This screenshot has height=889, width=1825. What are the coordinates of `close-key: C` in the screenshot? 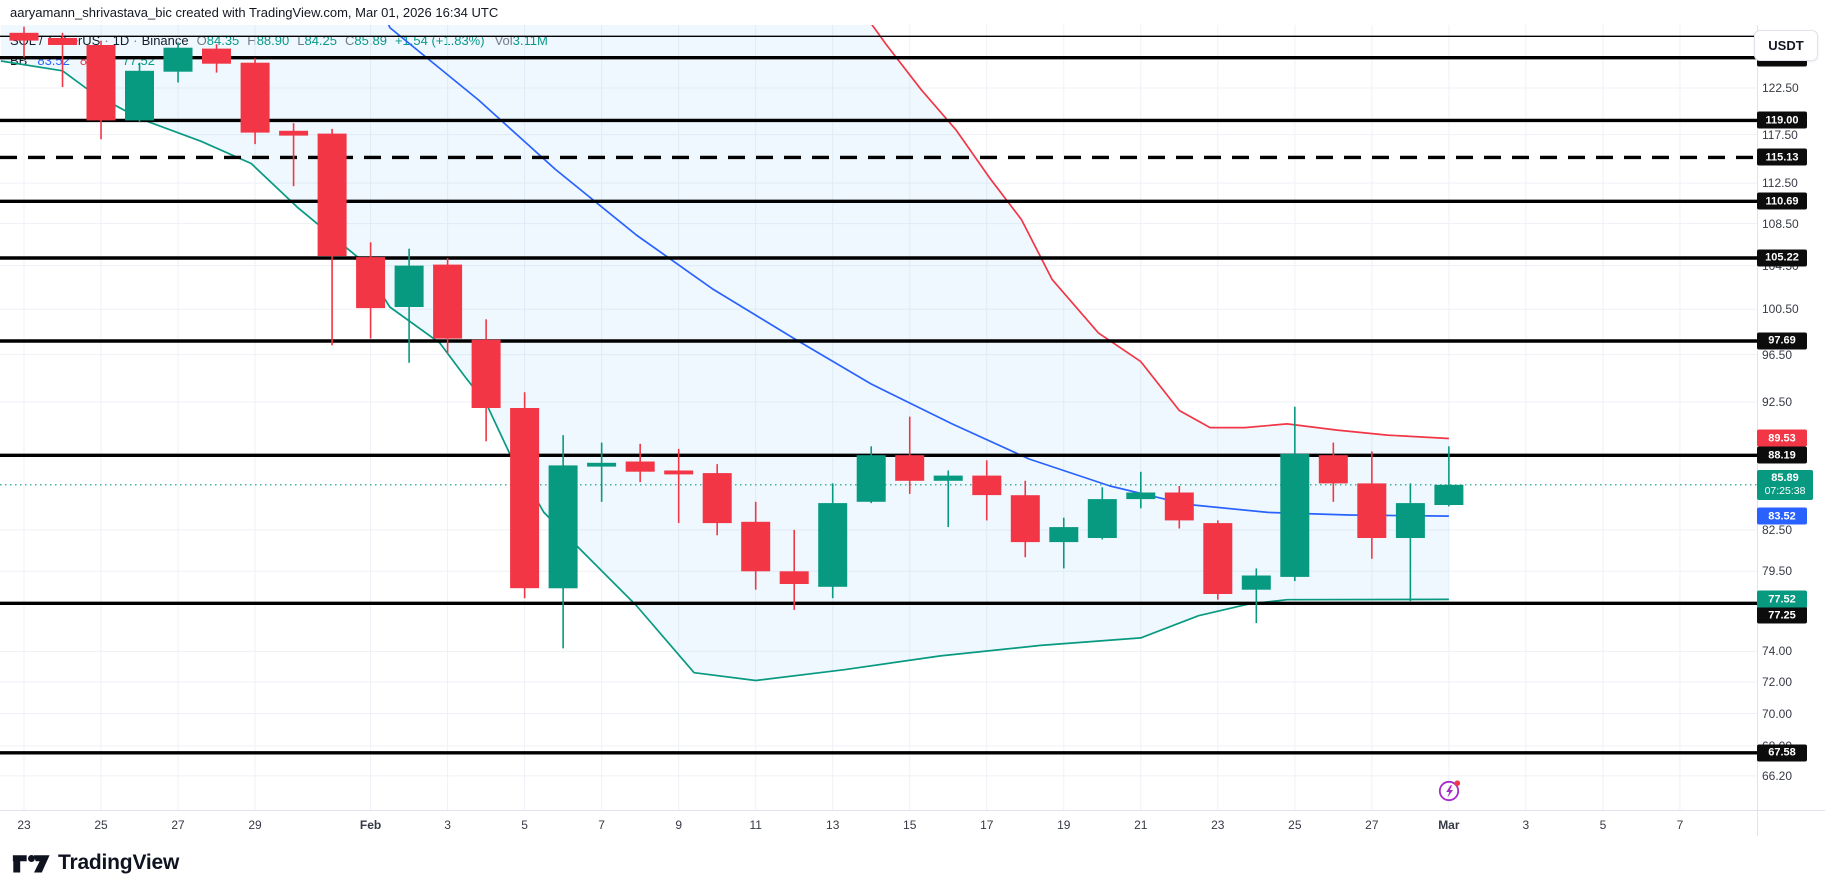 It's located at (349, 40).